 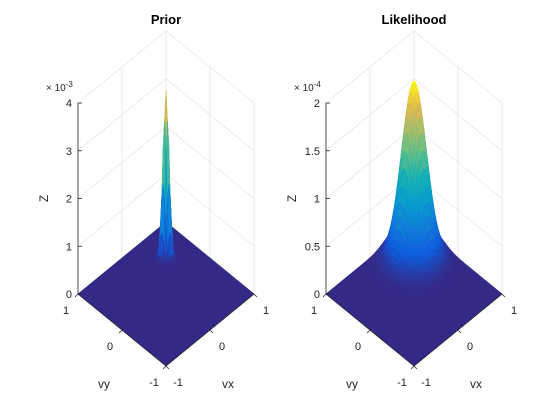 What do you see at coordinates (69, 104) in the screenshot?
I see `z-tick-label: 4` at bounding box center [69, 104].